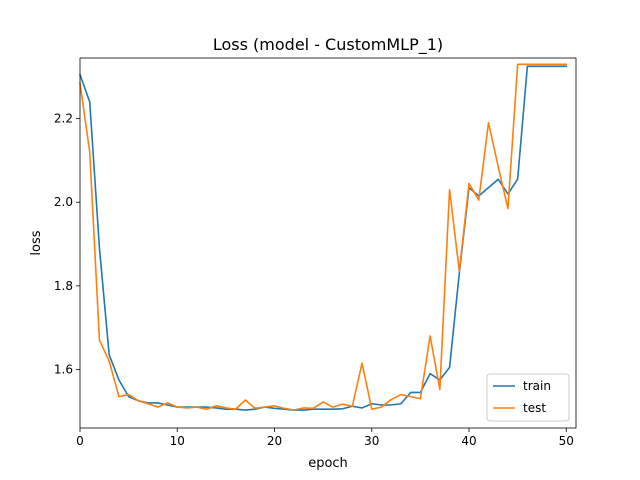 The height and width of the screenshot is (480, 640). I want to click on x-axis-label: epoch, so click(328, 463).